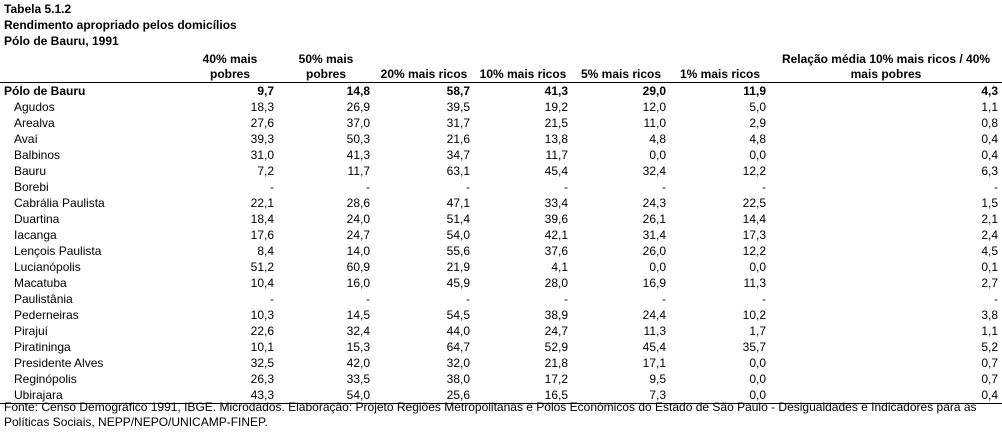 The height and width of the screenshot is (433, 1002). Describe the element at coordinates (556, 315) in the screenshot. I see `table-cell: 38,9` at that location.